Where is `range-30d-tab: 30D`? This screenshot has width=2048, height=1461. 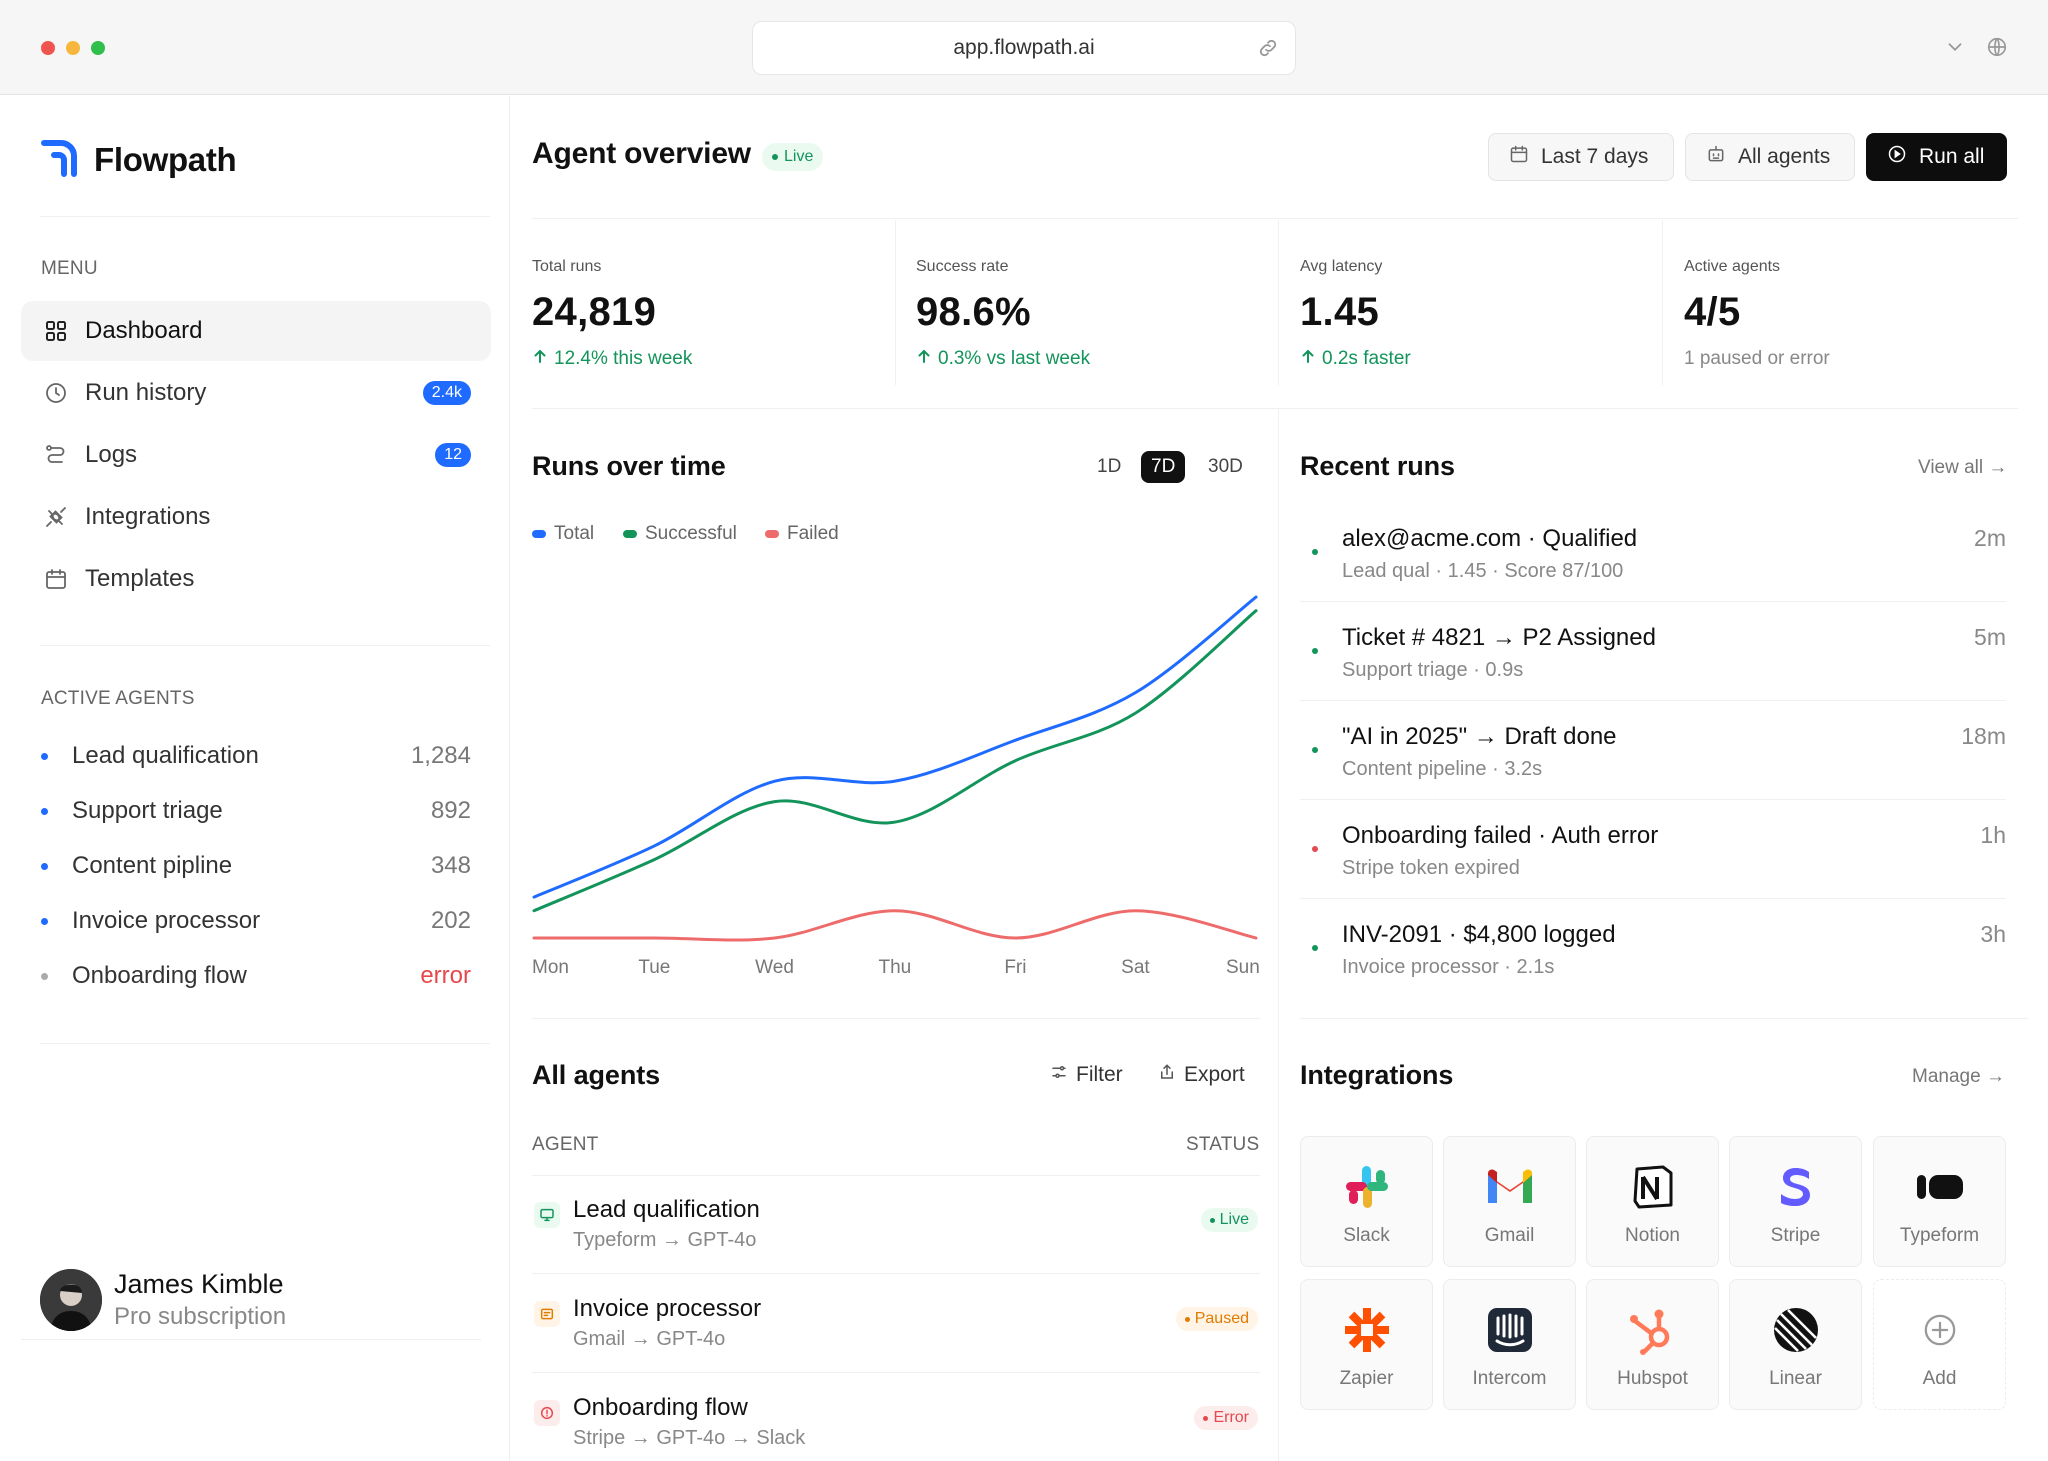
range-30d-tab: 30D is located at coordinates (1225, 466).